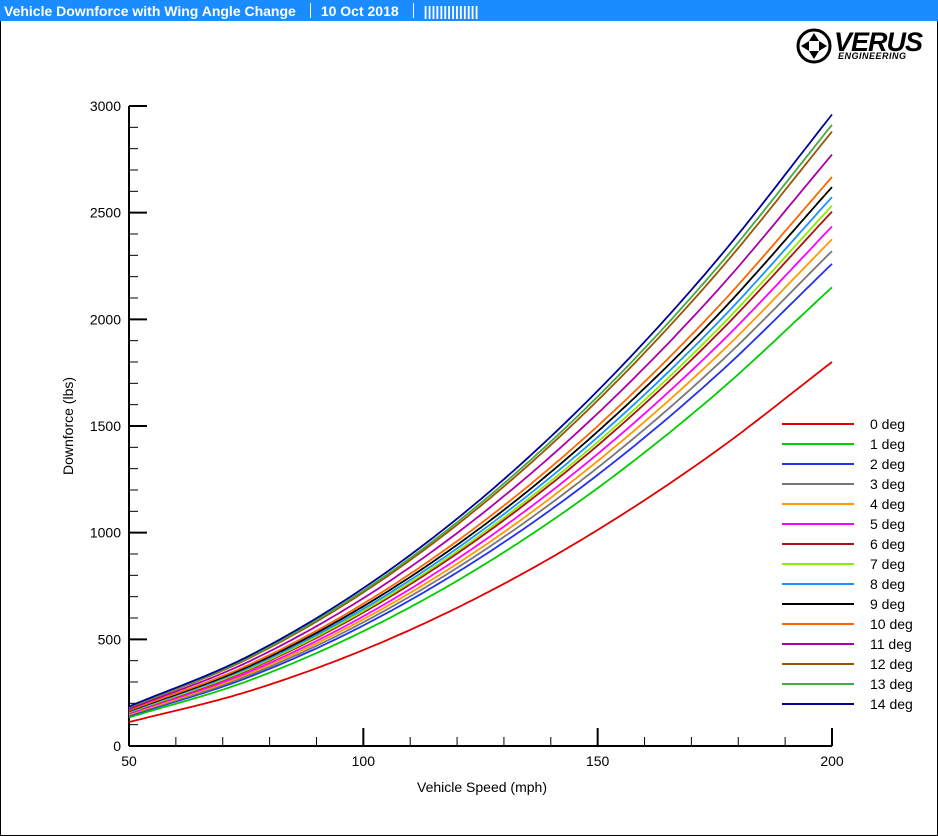  Describe the element at coordinates (814, 46) in the screenshot. I see `verus-diamond-logo-icon` at that location.